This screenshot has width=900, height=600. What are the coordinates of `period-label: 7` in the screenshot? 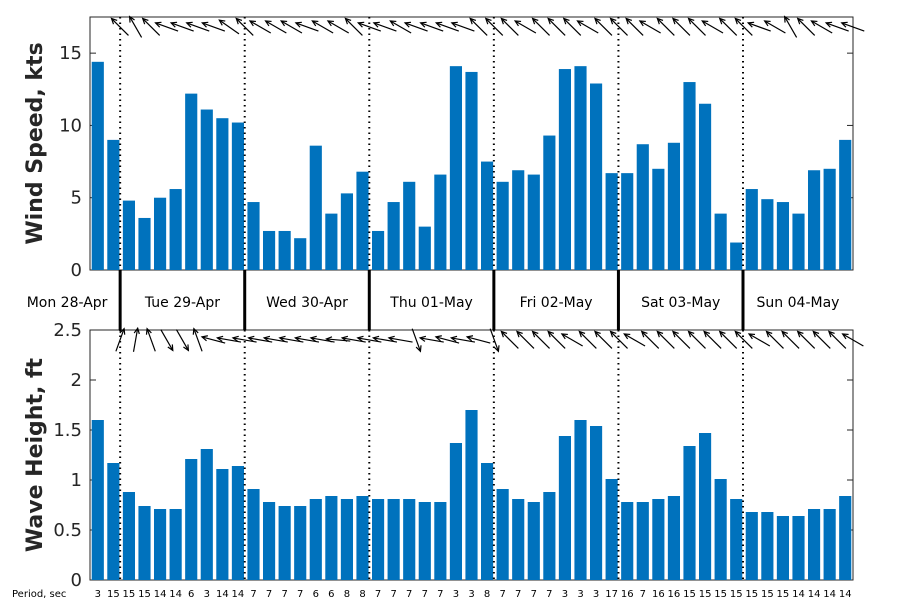 It's located at (300, 594).